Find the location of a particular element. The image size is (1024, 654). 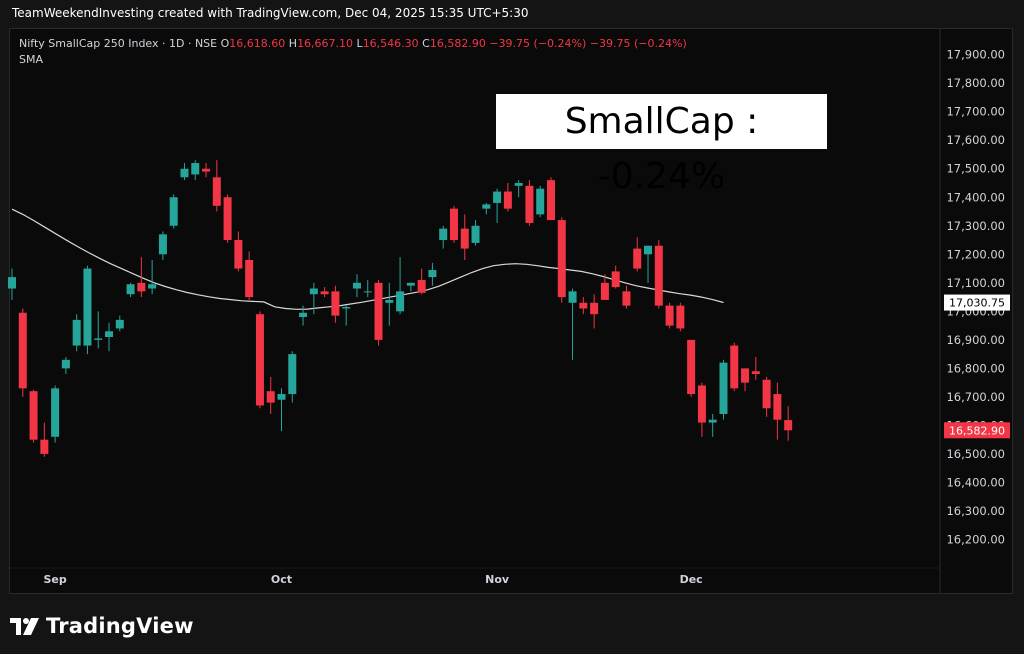

y-tick-label: 17,300.00 is located at coordinates (975, 226).